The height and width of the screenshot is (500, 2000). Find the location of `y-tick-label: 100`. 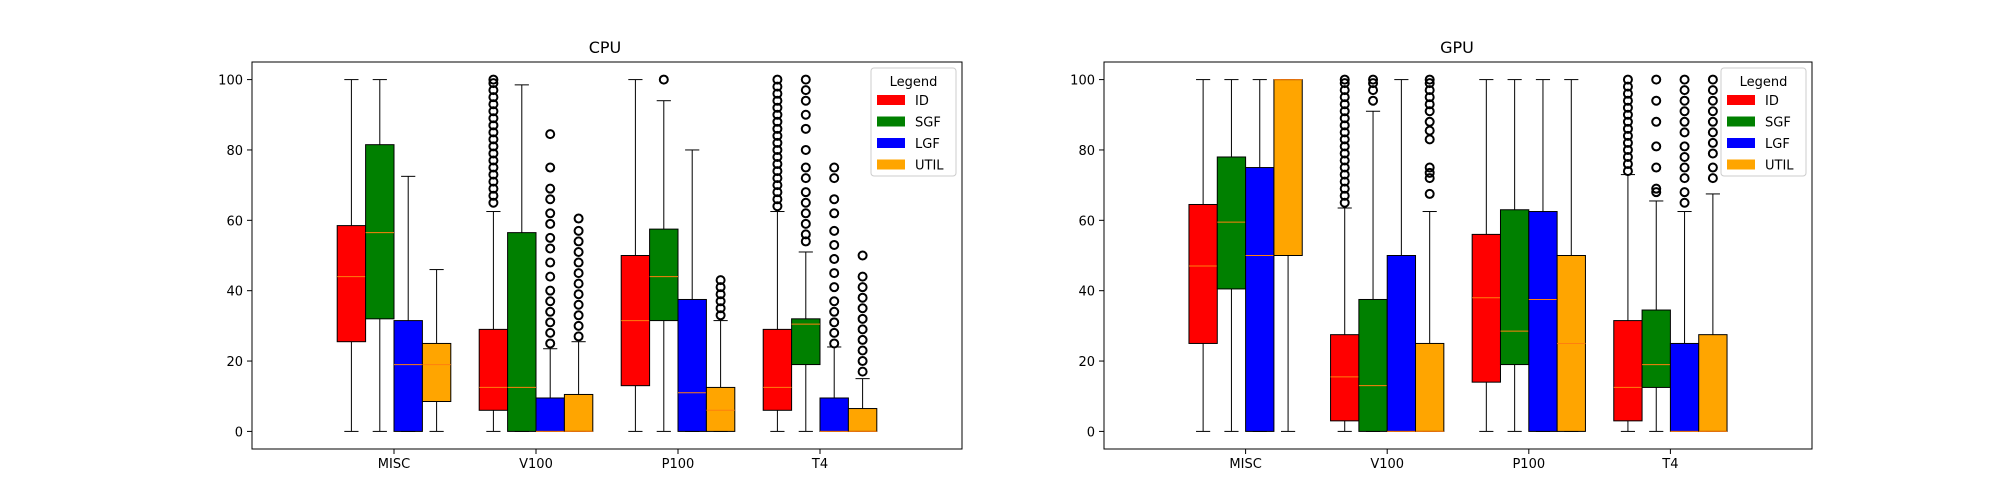

y-tick-label: 100 is located at coordinates (230, 81).